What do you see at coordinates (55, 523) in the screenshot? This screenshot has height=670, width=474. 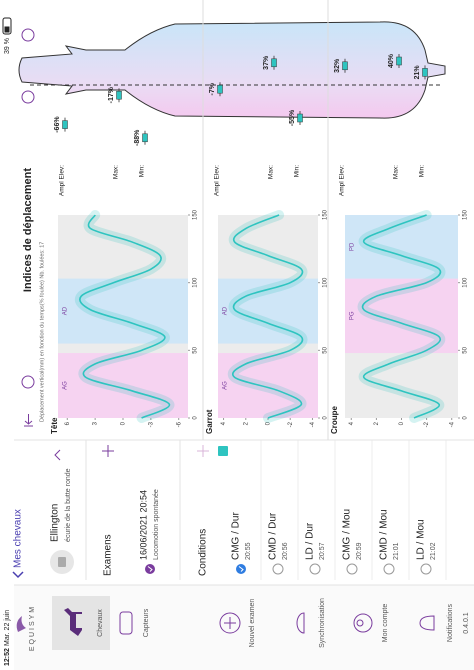 I see `horse-name: Ellington` at bounding box center [55, 523].